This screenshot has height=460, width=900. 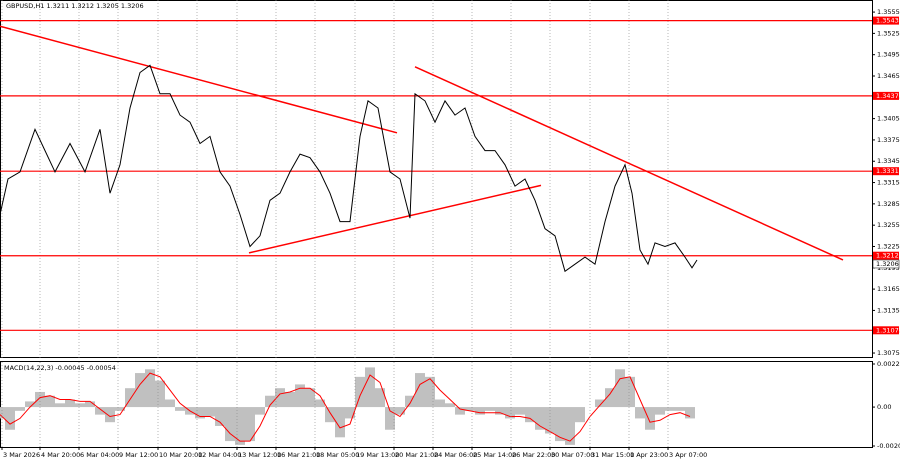 What do you see at coordinates (888, 225) in the screenshot?
I see `y-tick-label: 1.3255` at bounding box center [888, 225].